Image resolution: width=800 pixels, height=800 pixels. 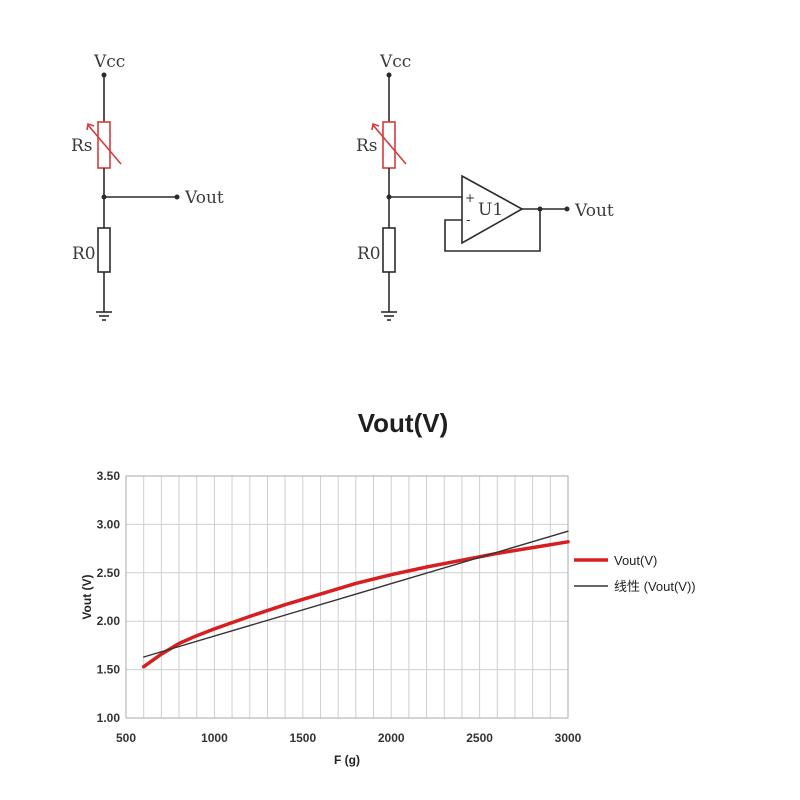 I want to click on x-tick-label: 1500, so click(x=302, y=738).